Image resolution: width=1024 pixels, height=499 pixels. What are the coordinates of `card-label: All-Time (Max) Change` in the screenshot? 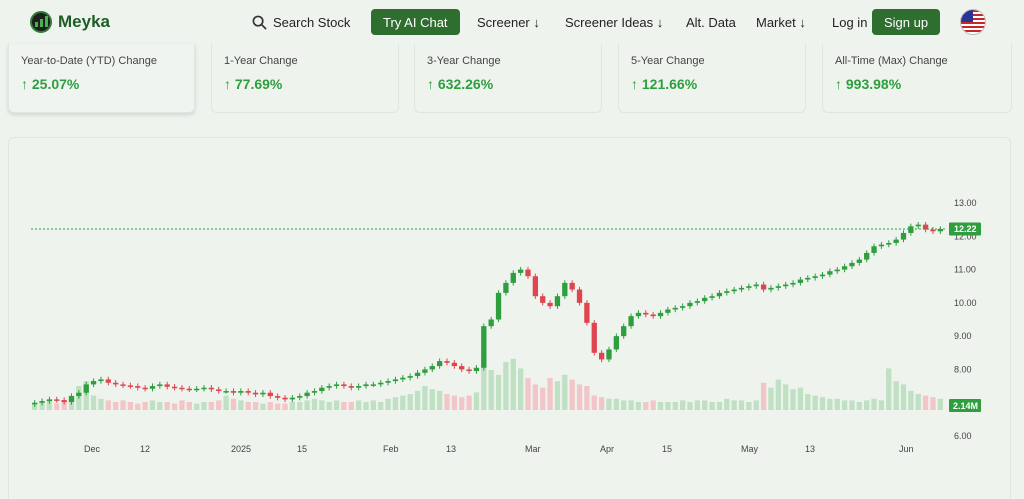 It's located at (891, 61).